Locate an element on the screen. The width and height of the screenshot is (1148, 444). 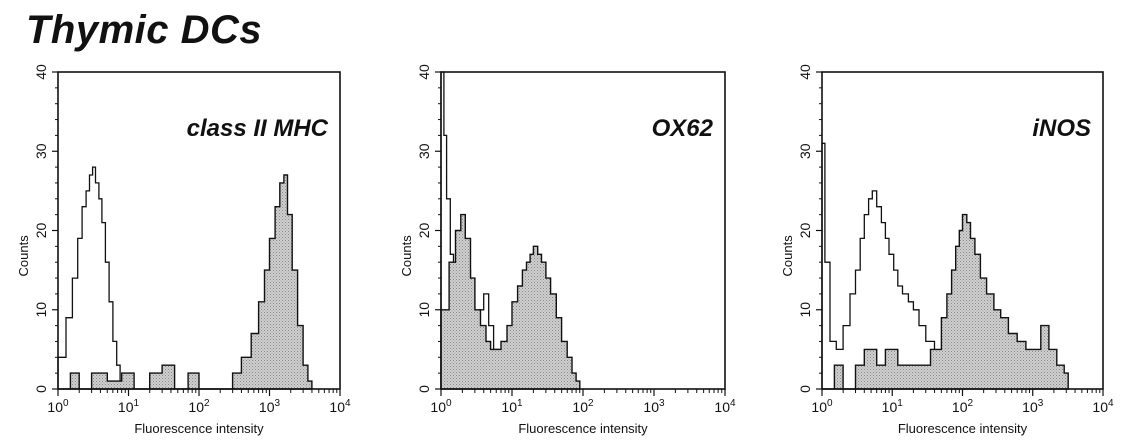
figure-title: Thymic DCs is located at coordinates (144, 30).